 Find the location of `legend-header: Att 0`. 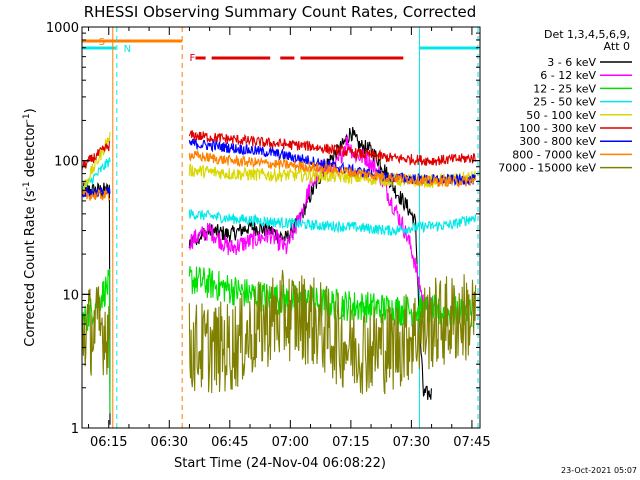

legend-header: Att 0 is located at coordinates (617, 46).